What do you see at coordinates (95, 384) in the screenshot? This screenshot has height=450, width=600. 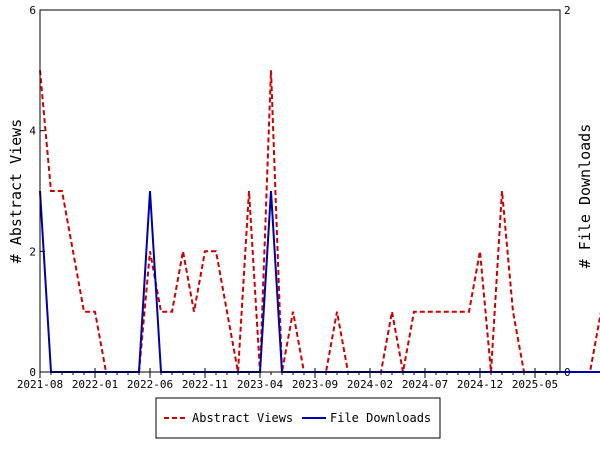 I see `x-tick-label: 2022-01` at bounding box center [95, 384].